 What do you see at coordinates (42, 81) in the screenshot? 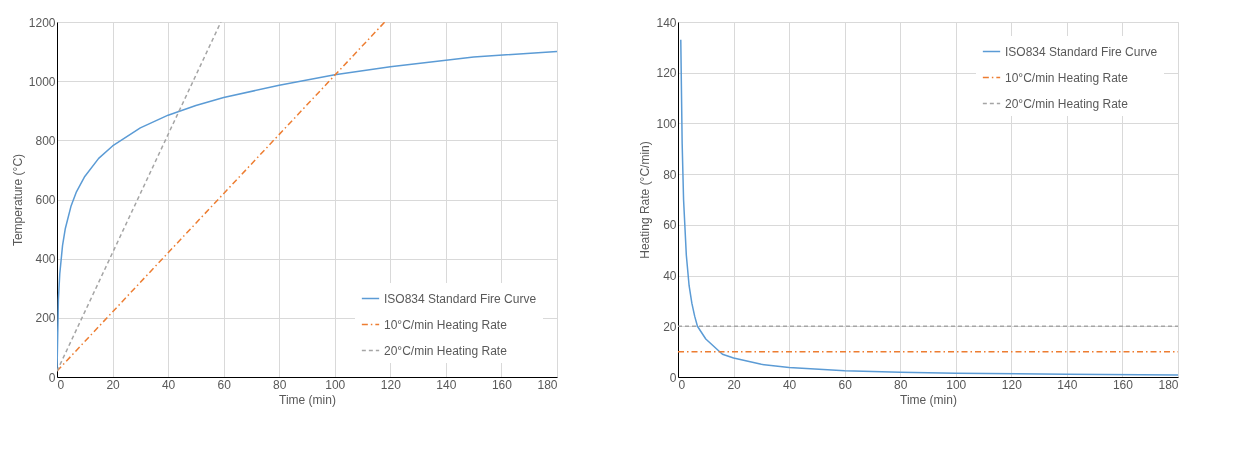
I see `y-tick-label: 1000` at bounding box center [42, 81].